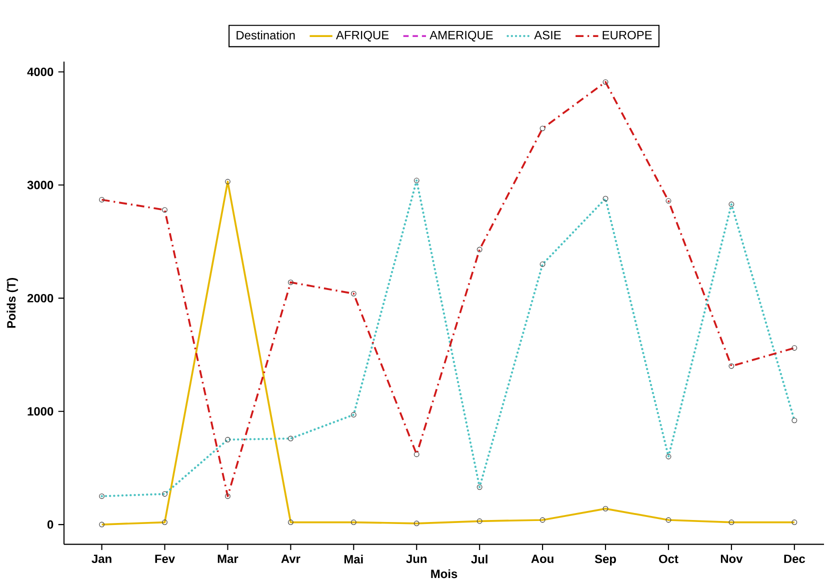 Image resolution: width=839 pixels, height=579 pixels. I want to click on y-tick-label: 4000, so click(40, 72).